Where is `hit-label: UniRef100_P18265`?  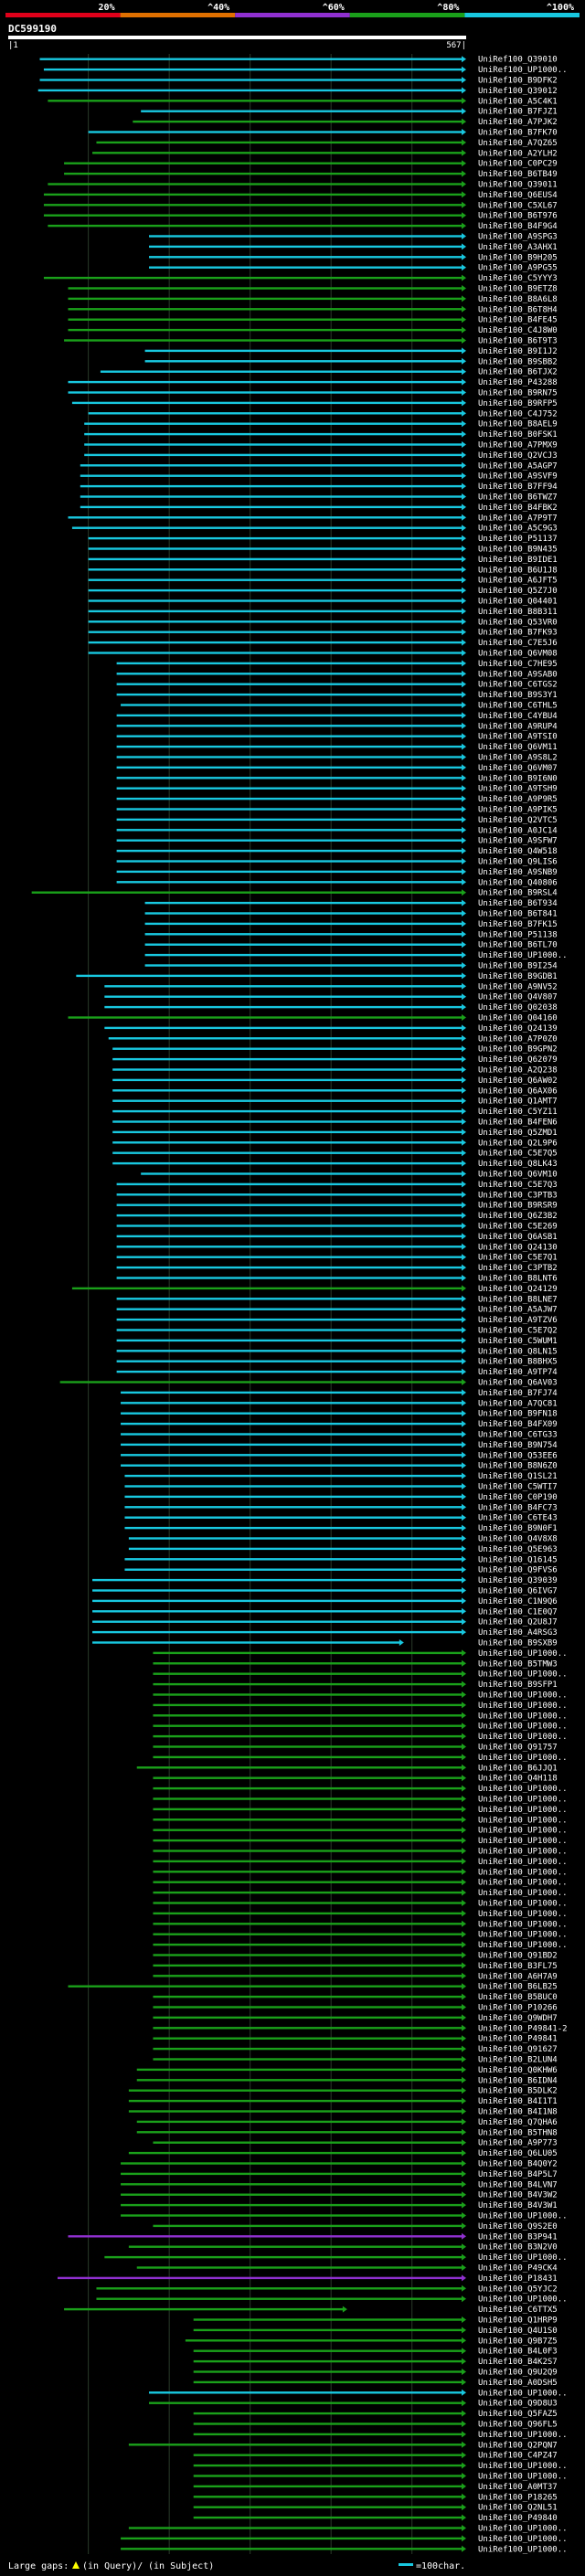 hit-label: UniRef100_P18265 is located at coordinates (518, 2497).